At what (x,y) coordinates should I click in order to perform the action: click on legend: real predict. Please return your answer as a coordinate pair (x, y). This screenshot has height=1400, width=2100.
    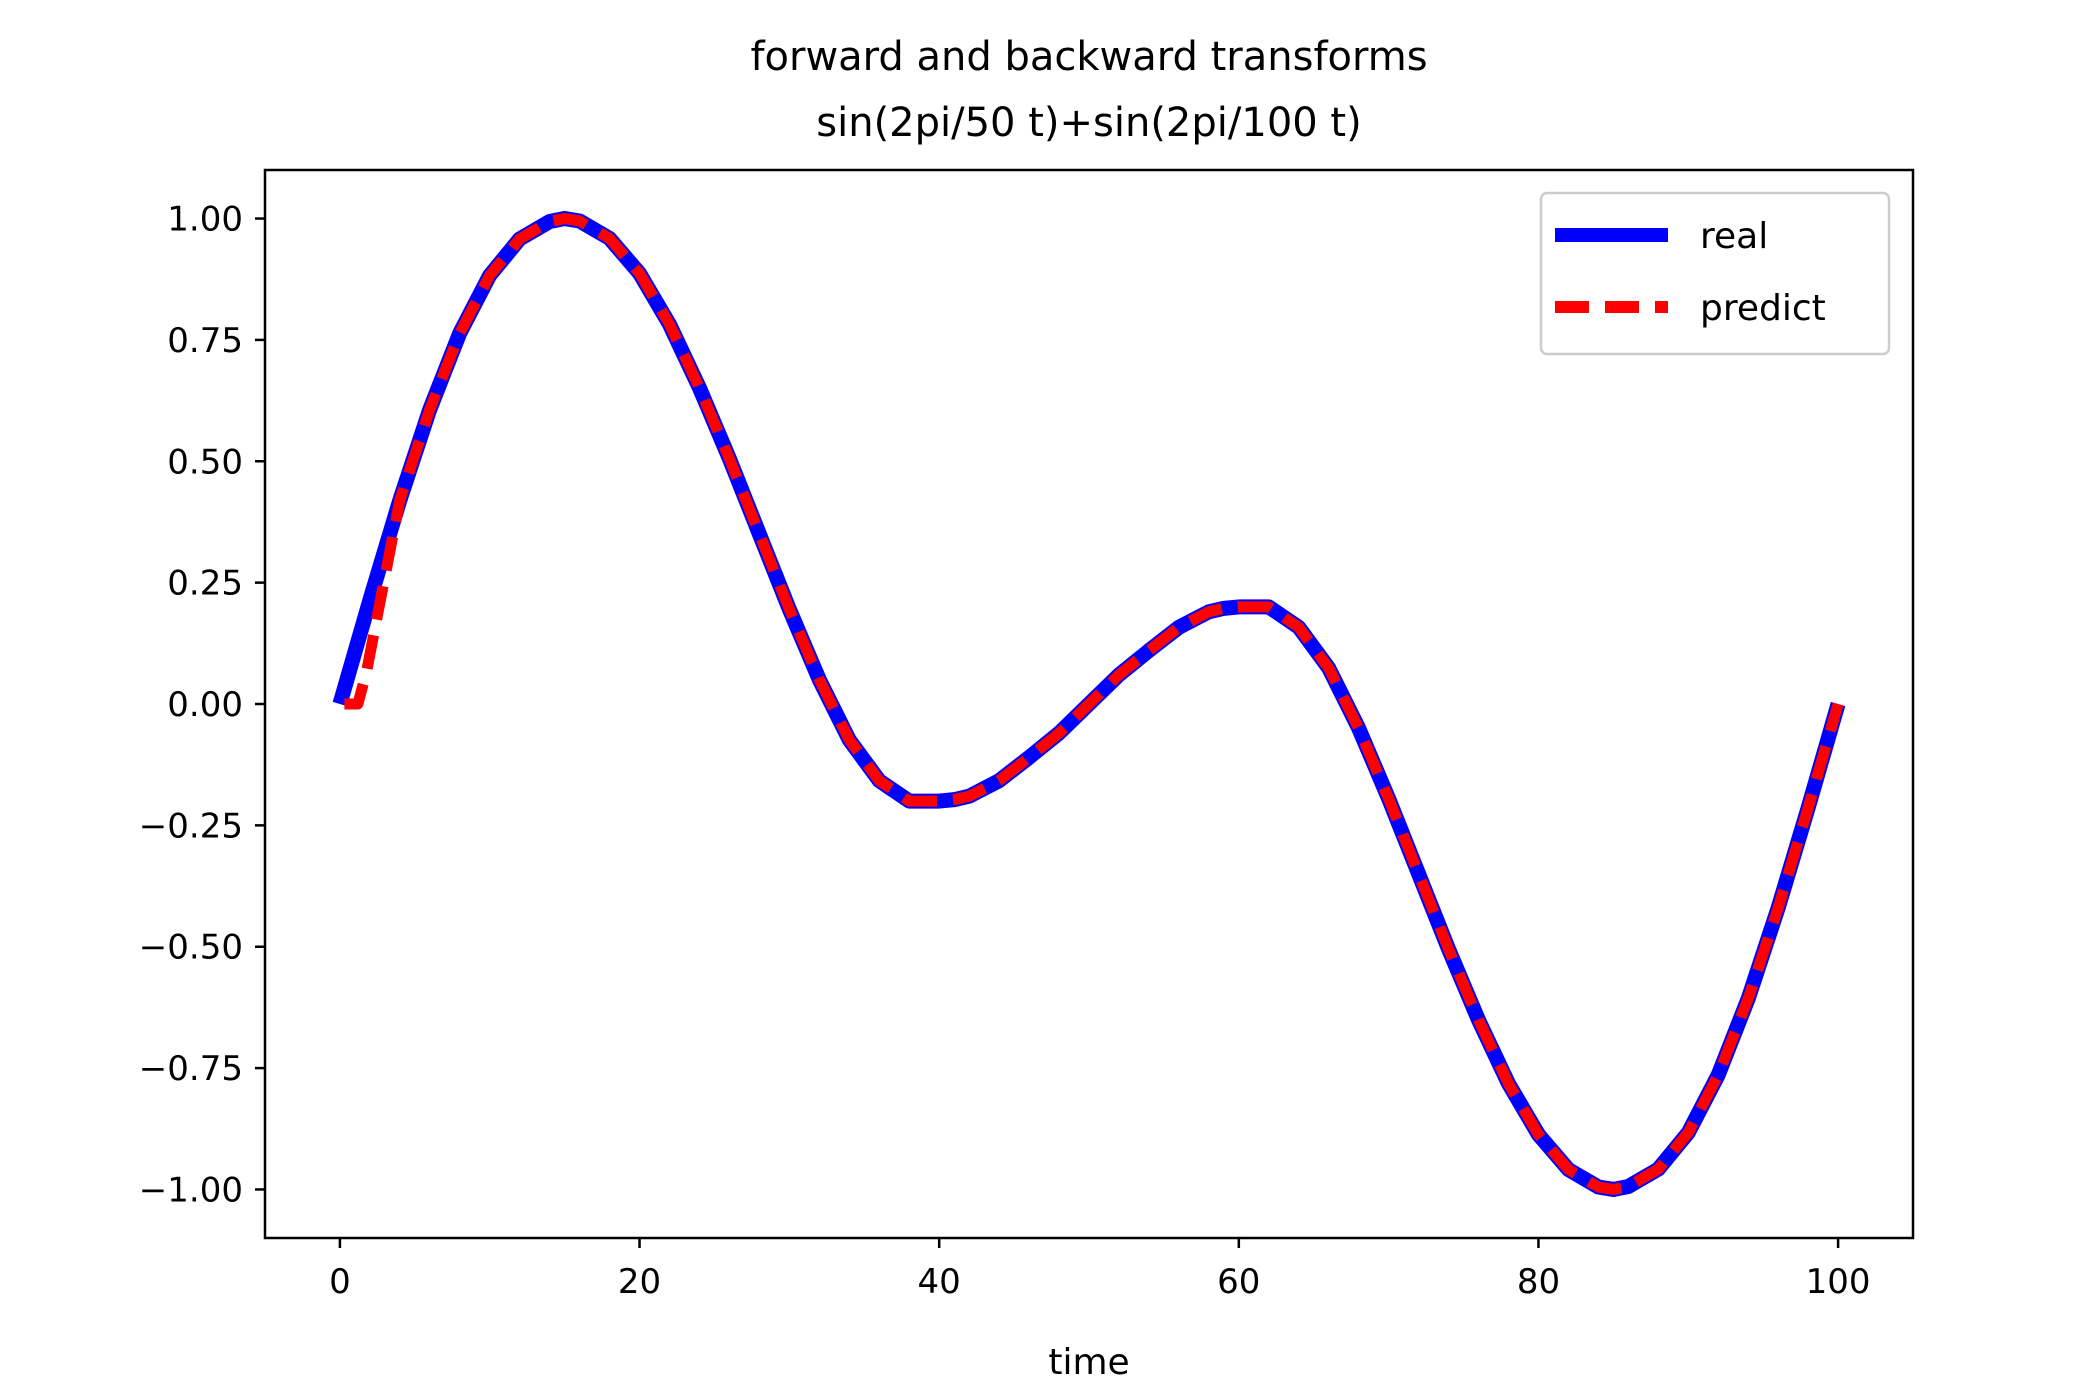
    Looking at the image, I should click on (1715, 273).